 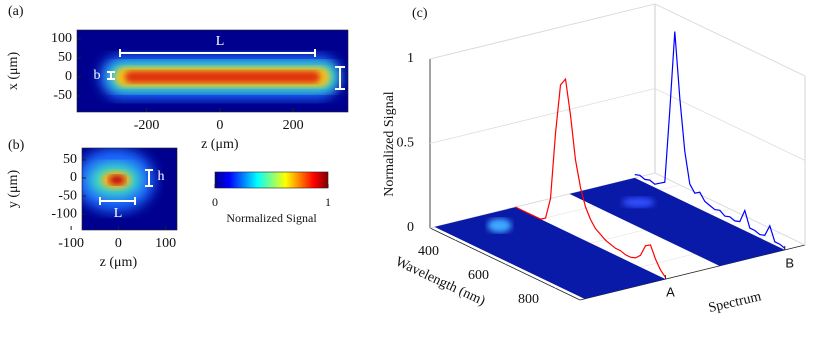 I want to click on colorbar-tick-label: 1, so click(x=328, y=202).